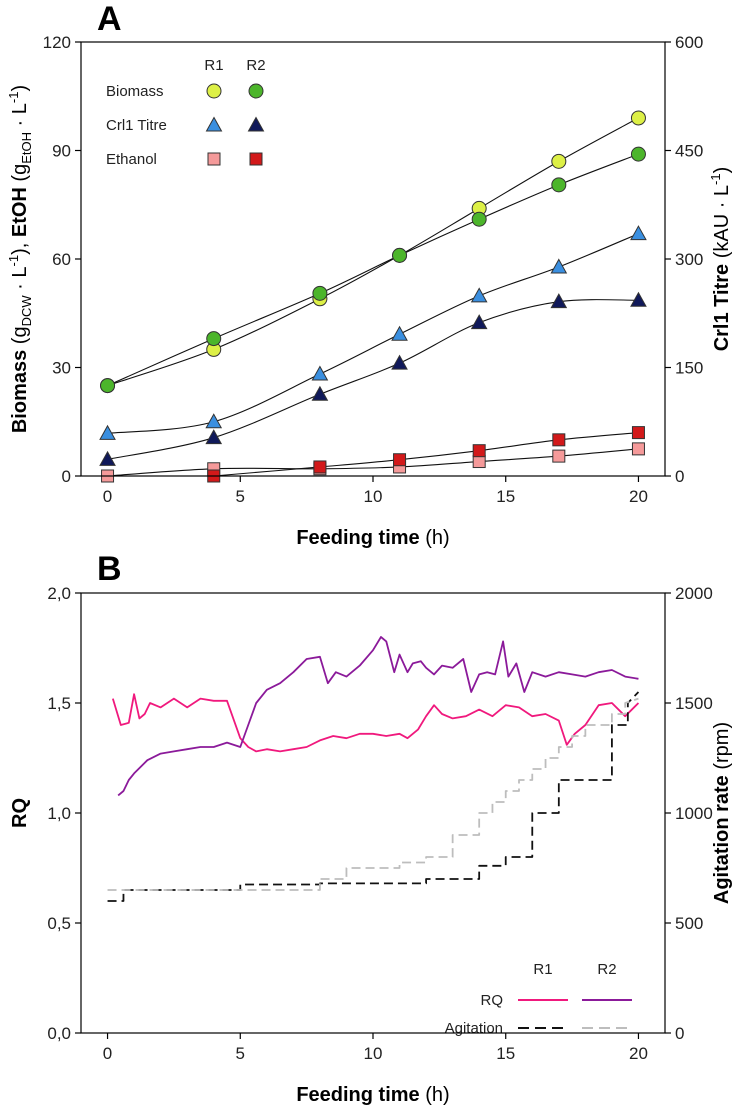 The image size is (754, 1110). What do you see at coordinates (61, 259) in the screenshot?
I see `y-left-tick-label: 60` at bounding box center [61, 259].